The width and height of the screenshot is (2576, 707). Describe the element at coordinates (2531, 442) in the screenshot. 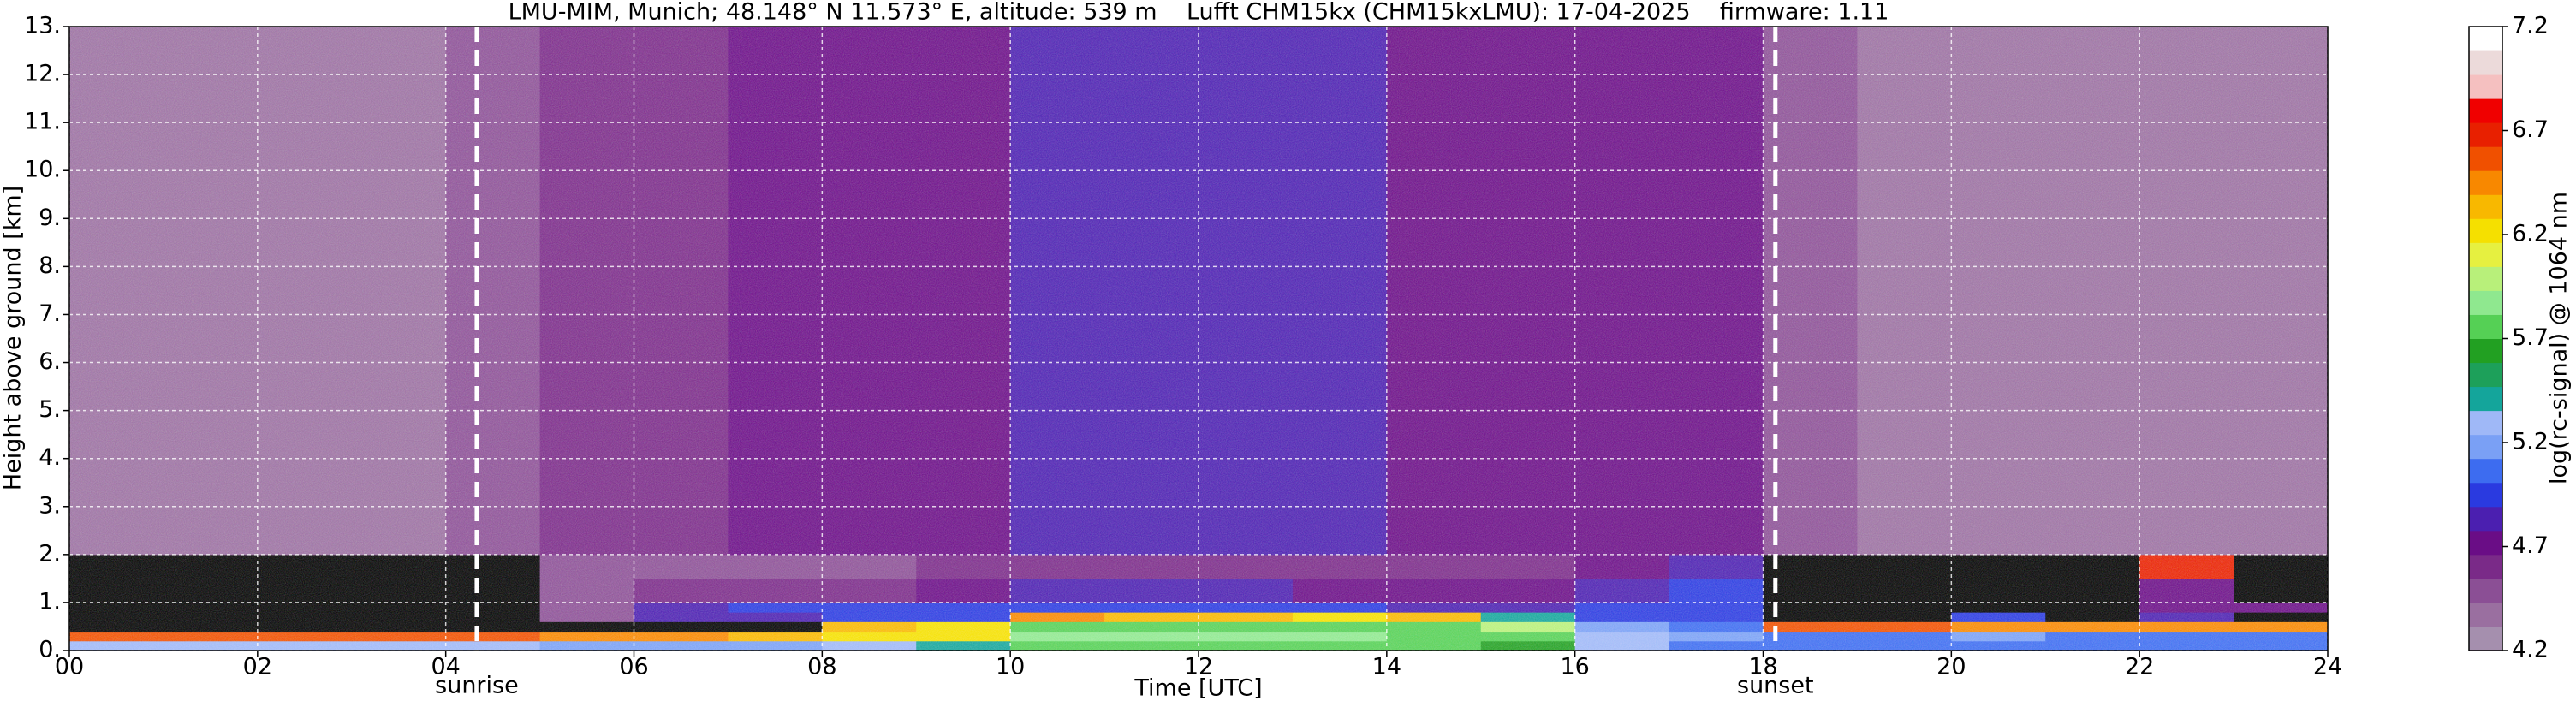

I see `colorbar-tick-label: 5.2` at that location.